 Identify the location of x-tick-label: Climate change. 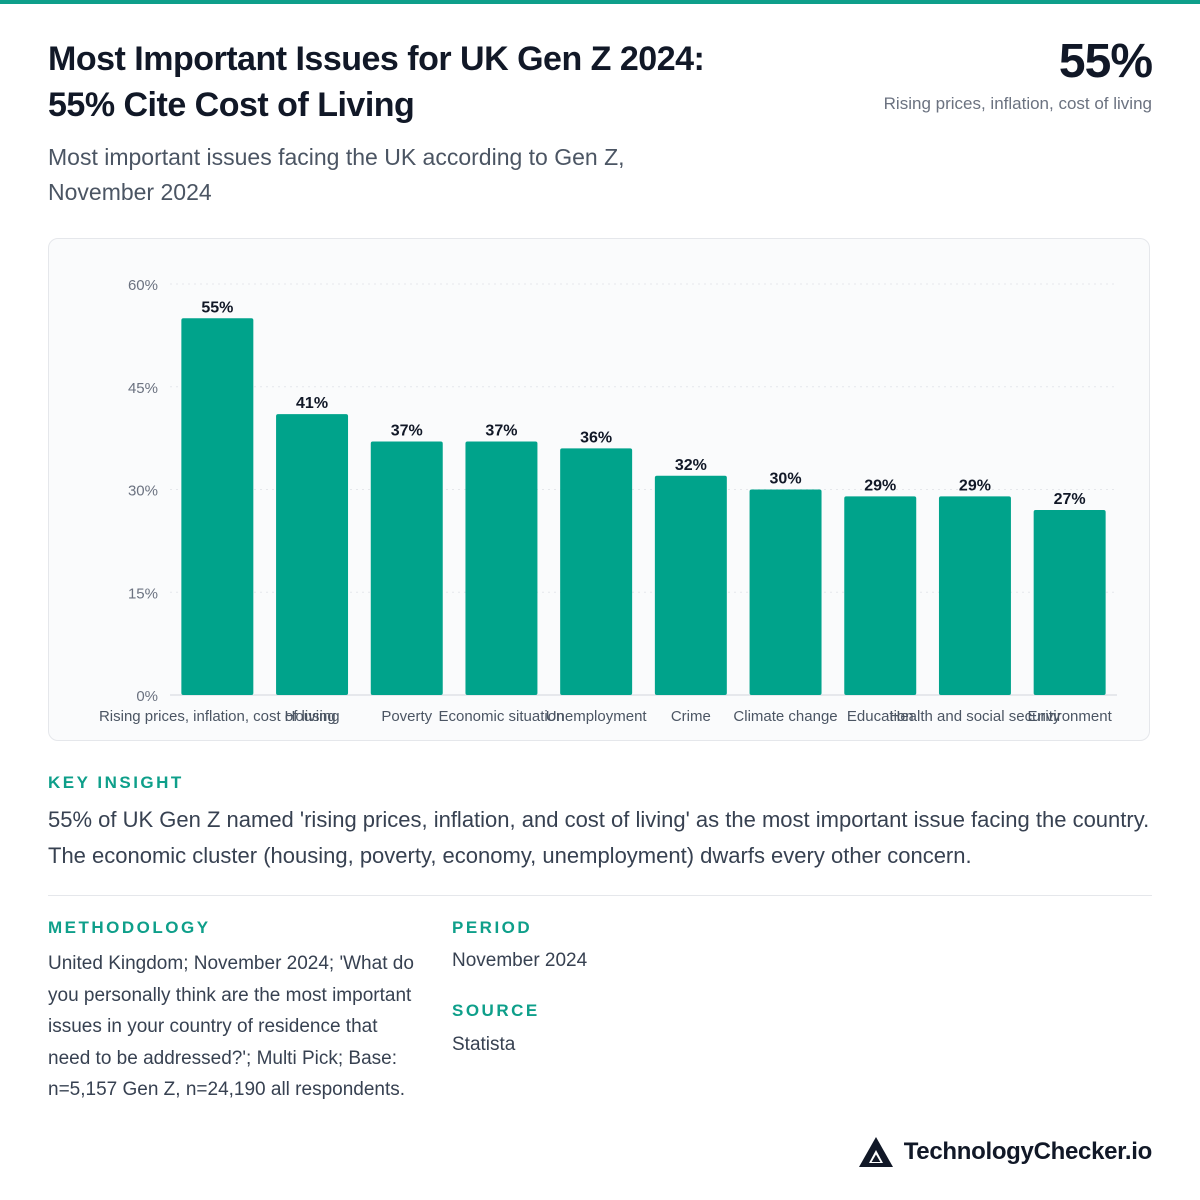
(785, 716).